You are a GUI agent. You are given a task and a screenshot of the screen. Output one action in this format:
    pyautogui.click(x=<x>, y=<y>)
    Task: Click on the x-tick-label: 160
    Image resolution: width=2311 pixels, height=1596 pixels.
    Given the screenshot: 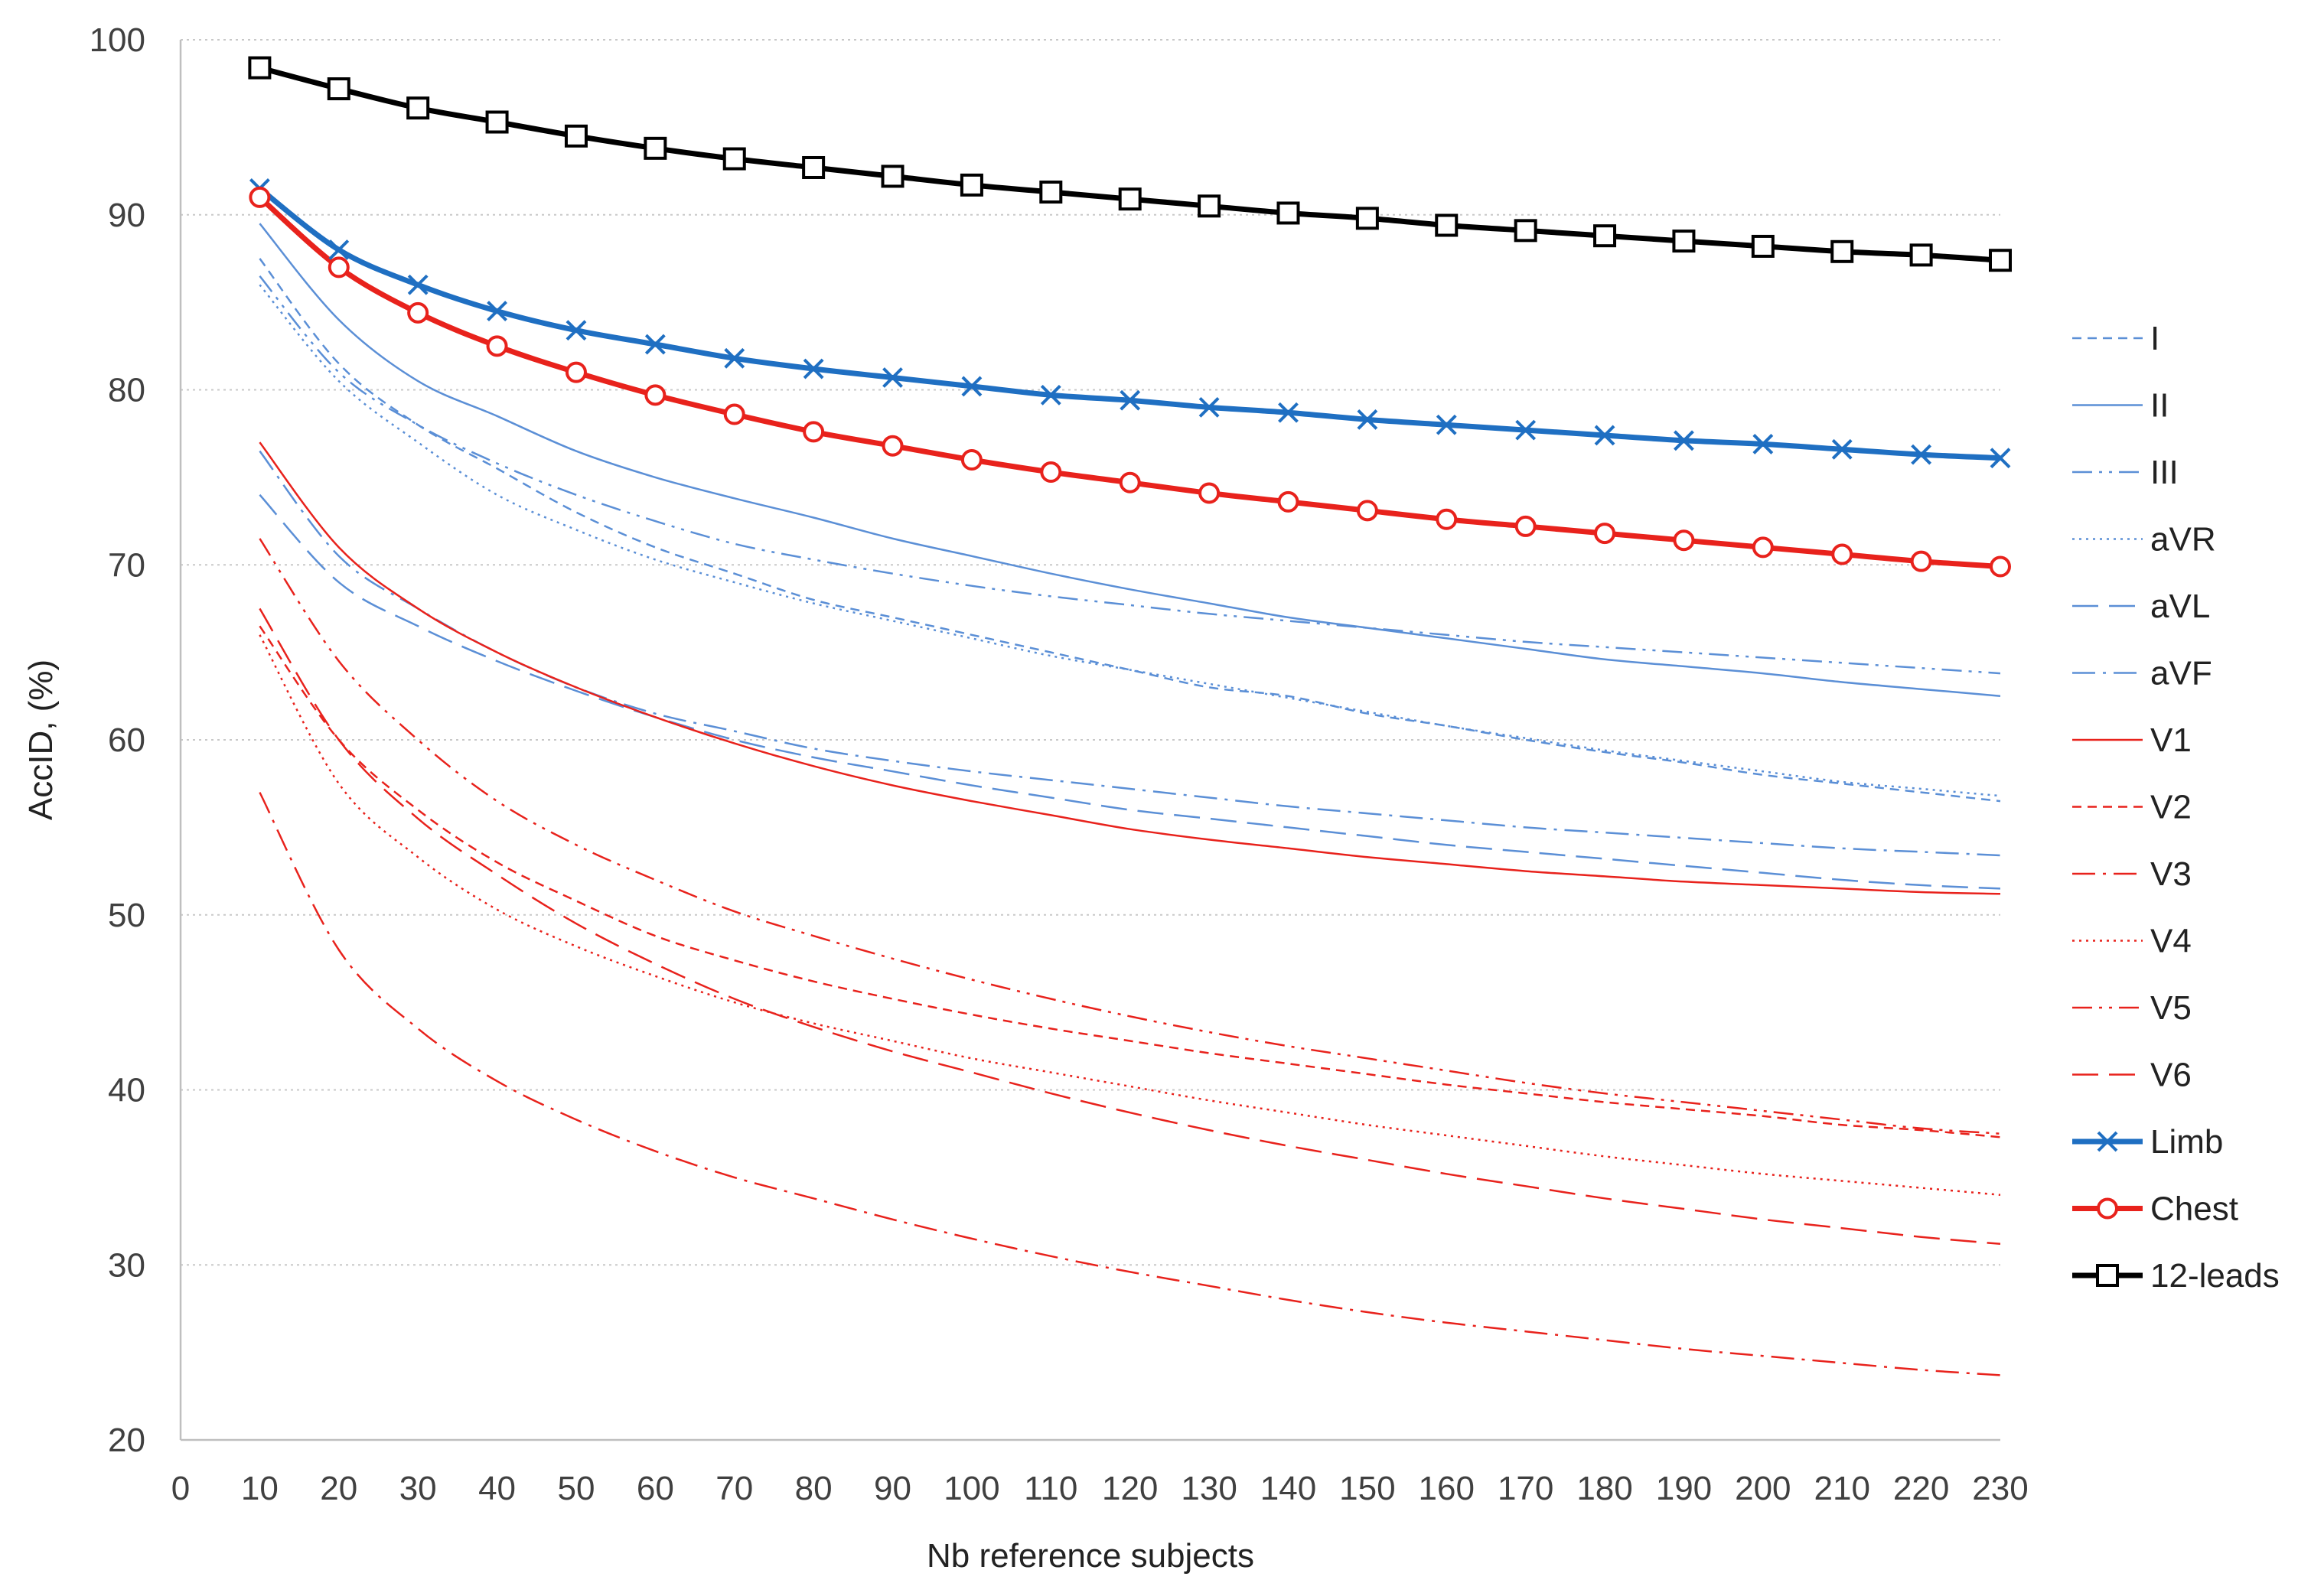 What is the action you would take?
    pyautogui.click(x=1447, y=1488)
    